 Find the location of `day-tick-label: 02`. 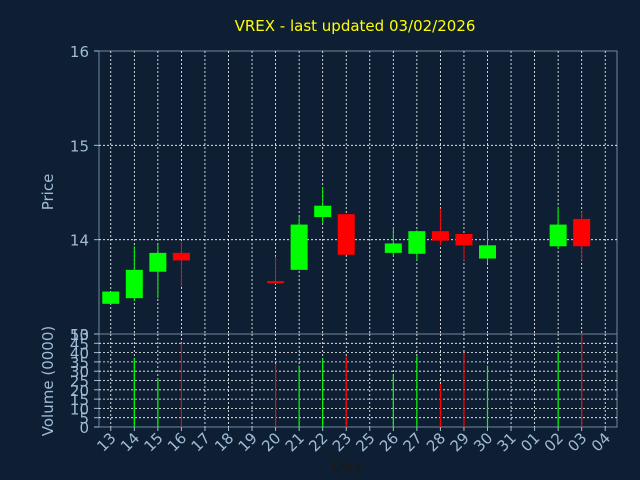

day-tick-label: 02 is located at coordinates (554, 442).